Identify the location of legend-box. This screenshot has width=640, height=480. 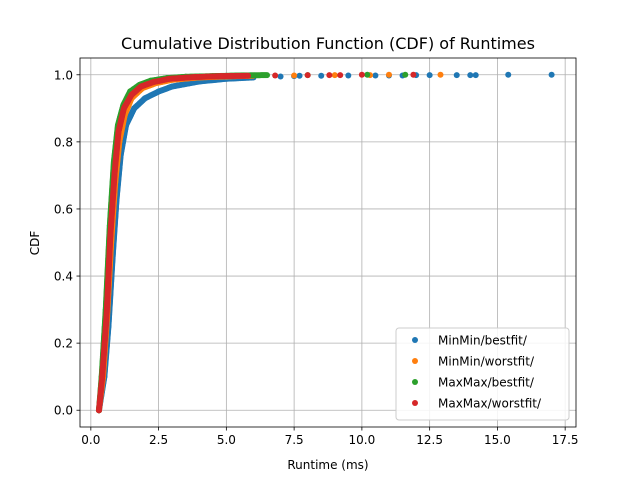
(482, 374).